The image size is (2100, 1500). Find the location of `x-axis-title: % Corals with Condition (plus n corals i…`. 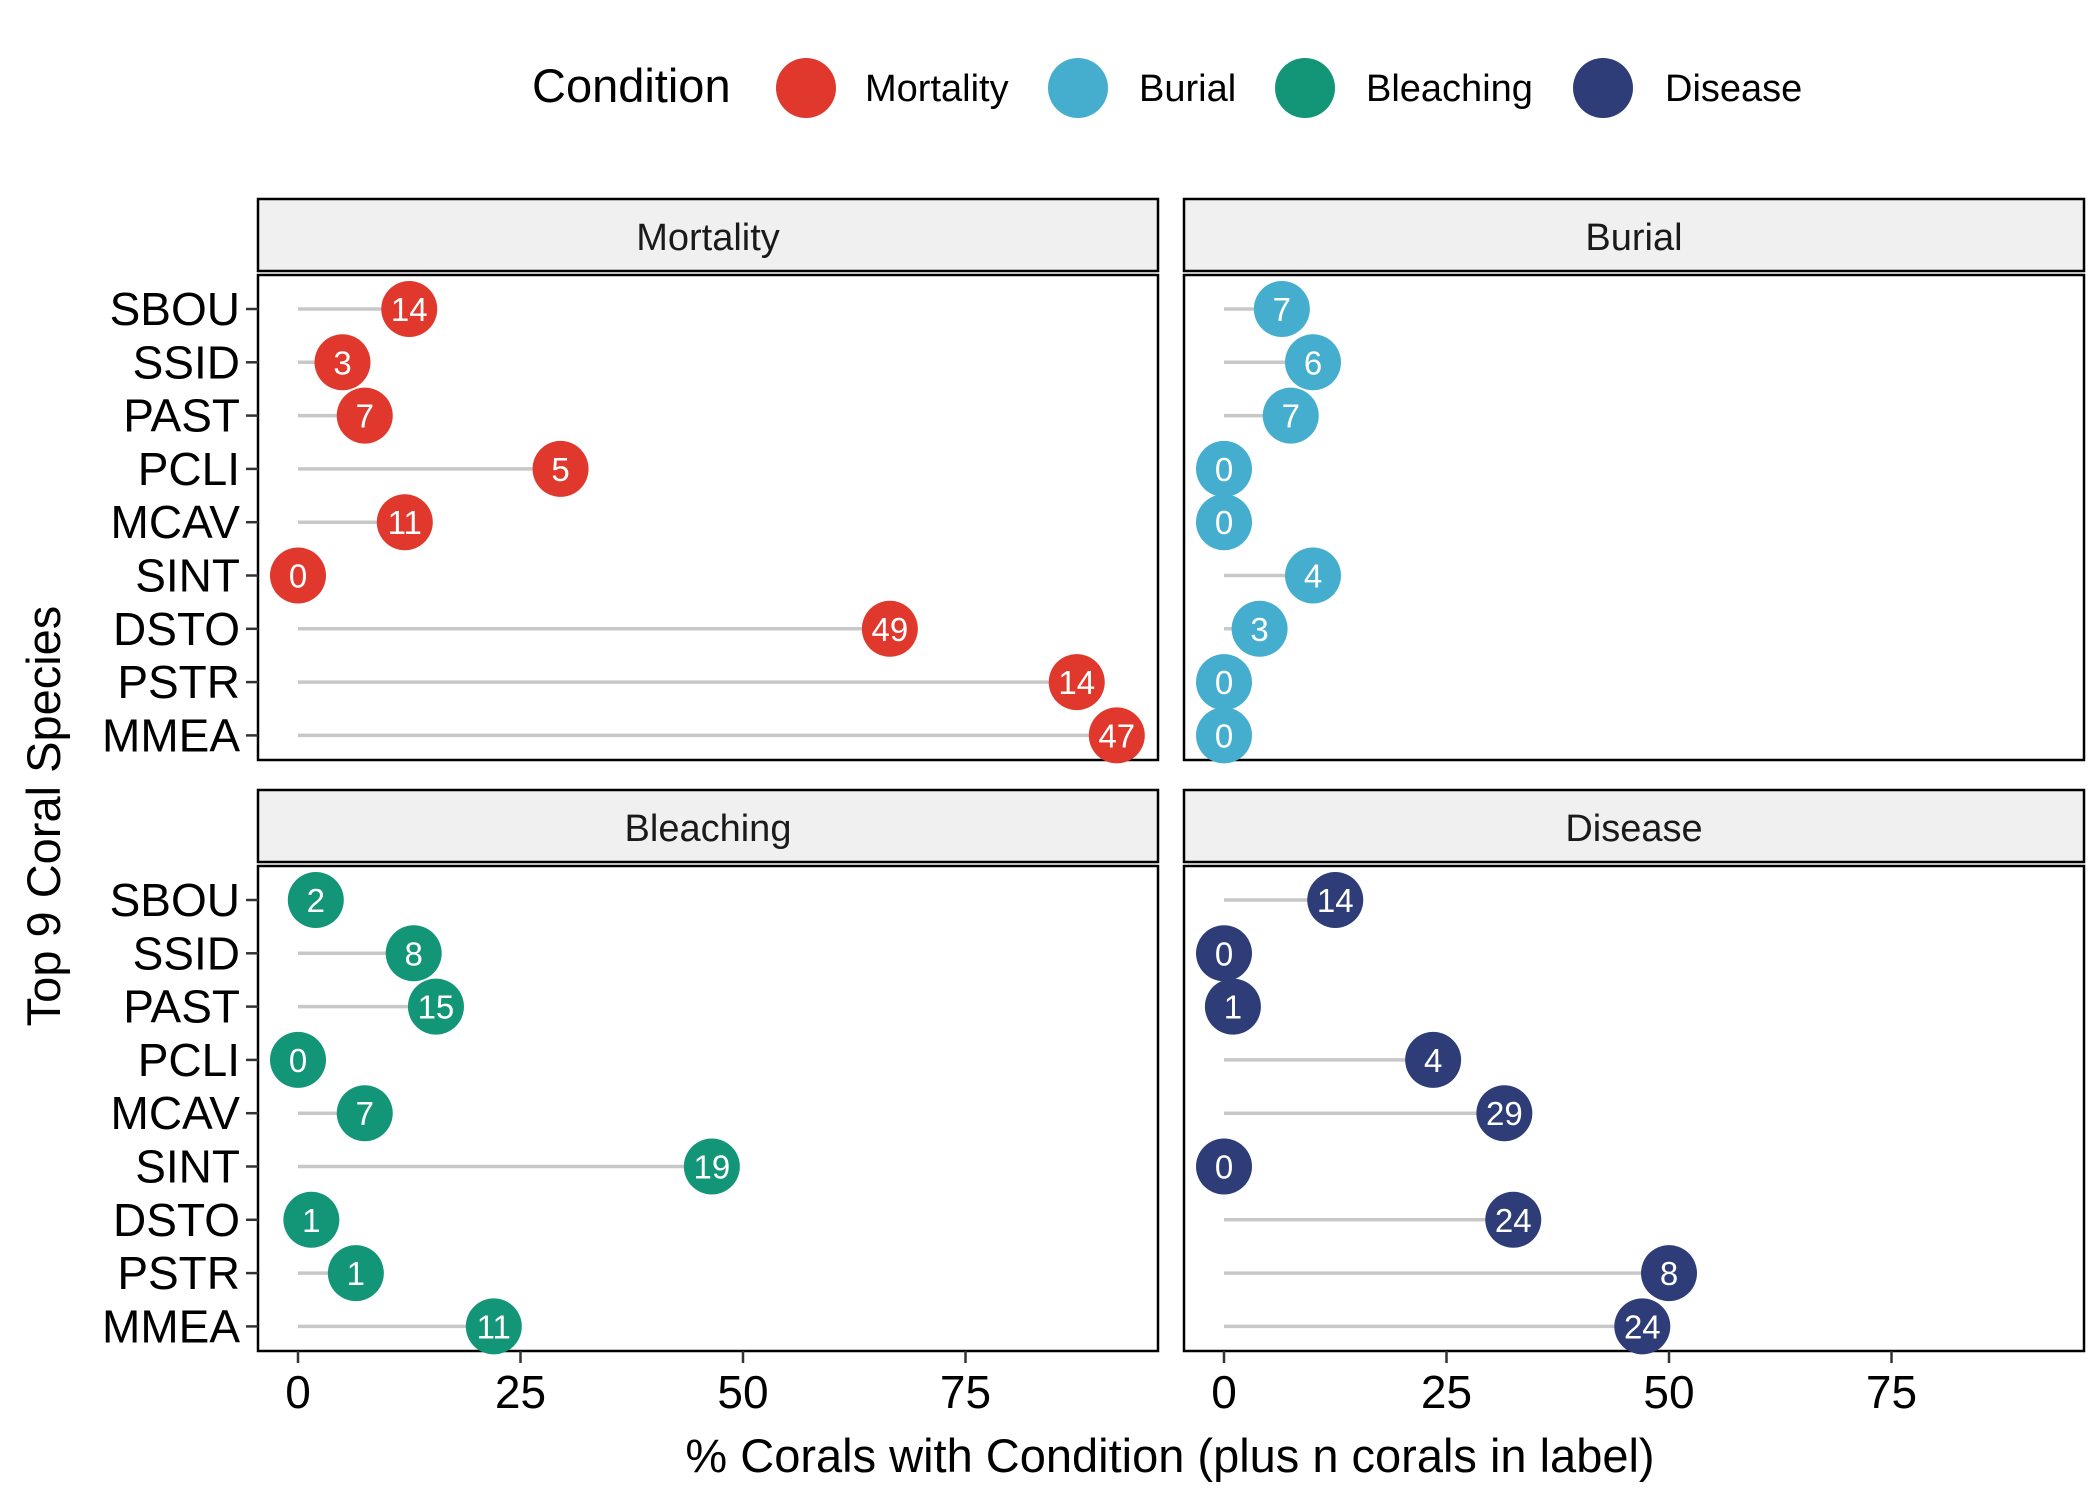

x-axis-title: % Corals with Condition (plus n corals i… is located at coordinates (1169, 1455).